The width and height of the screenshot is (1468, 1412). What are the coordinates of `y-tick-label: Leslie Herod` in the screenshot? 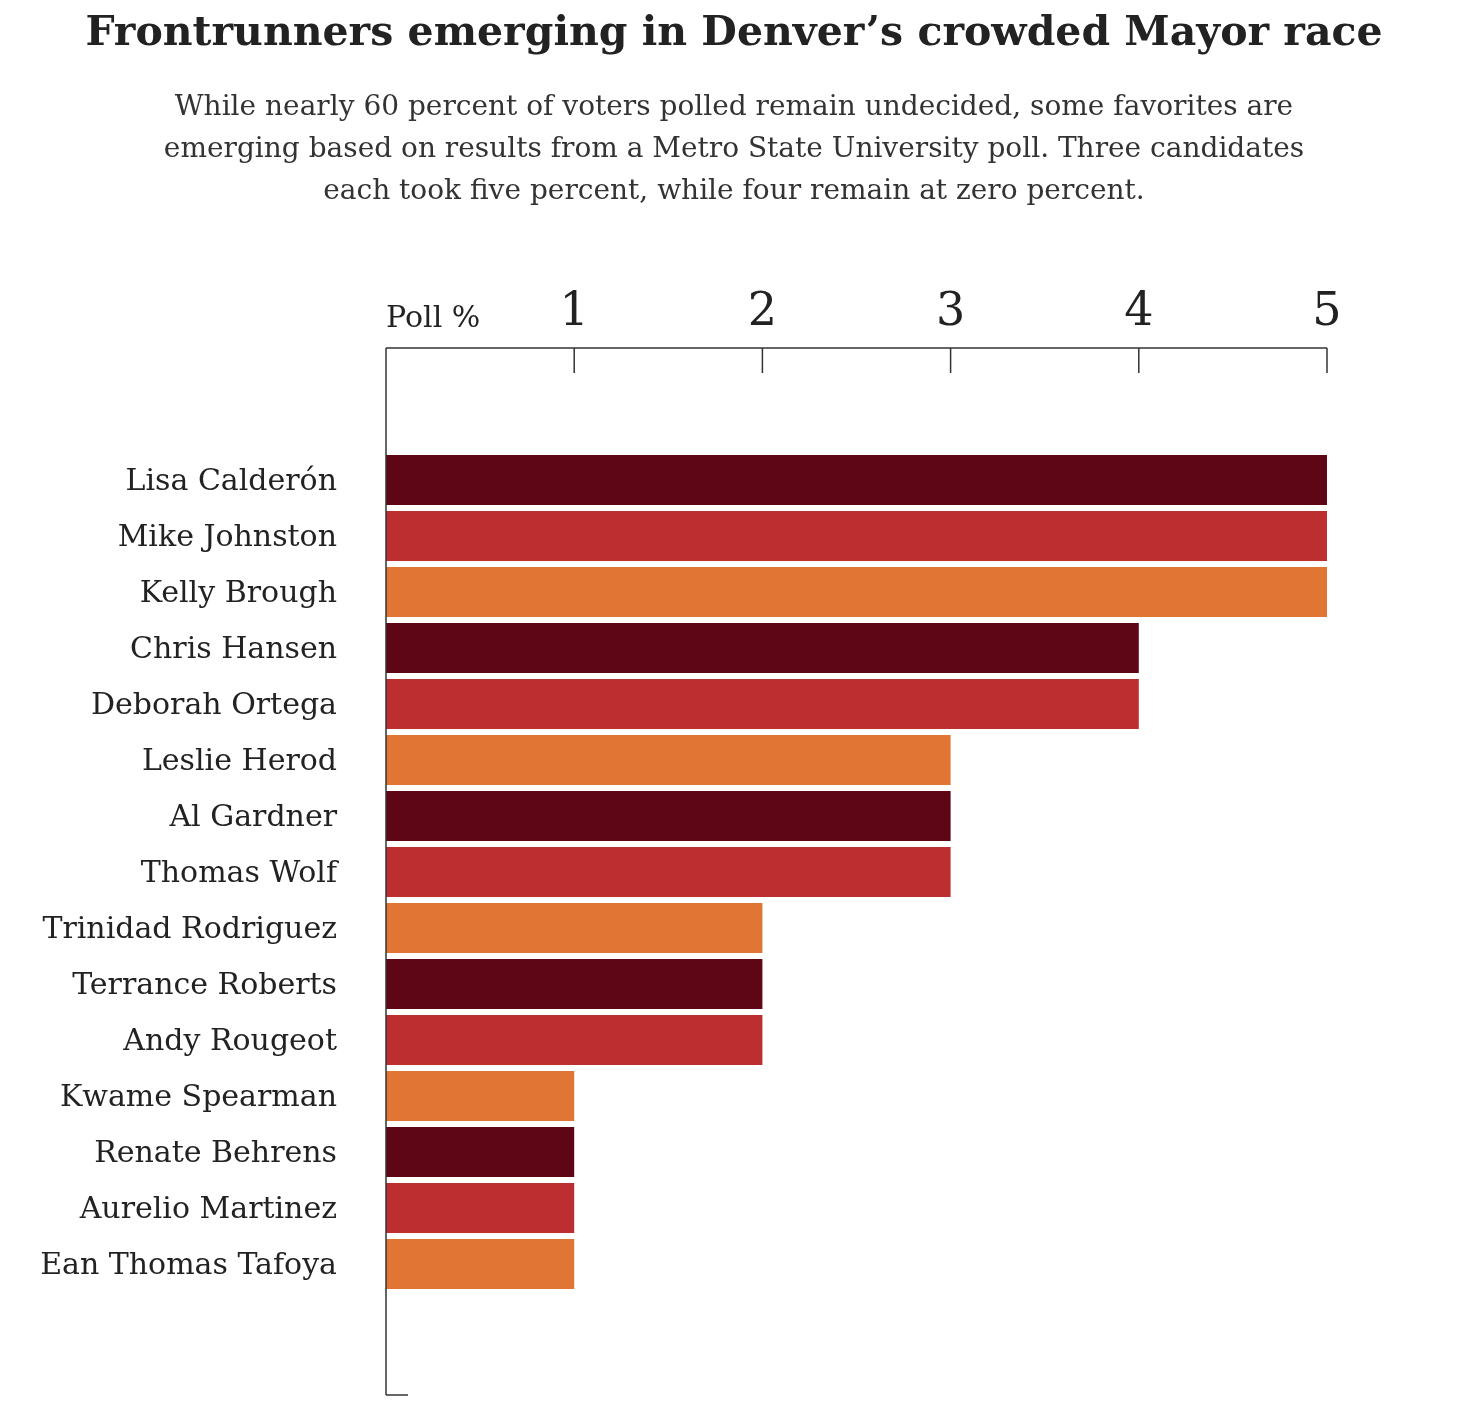 It's located at (239, 759).